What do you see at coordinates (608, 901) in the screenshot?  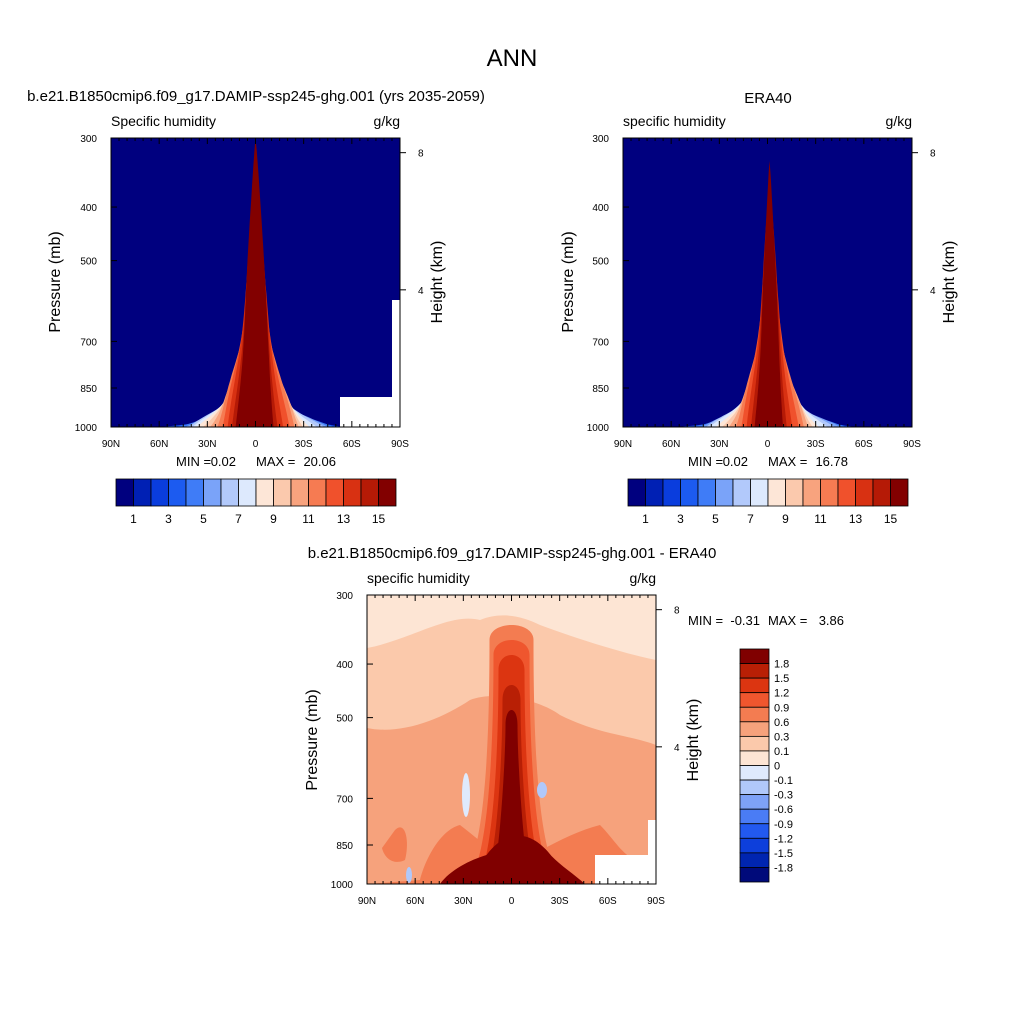 I see `x-tick-label: 60S` at bounding box center [608, 901].